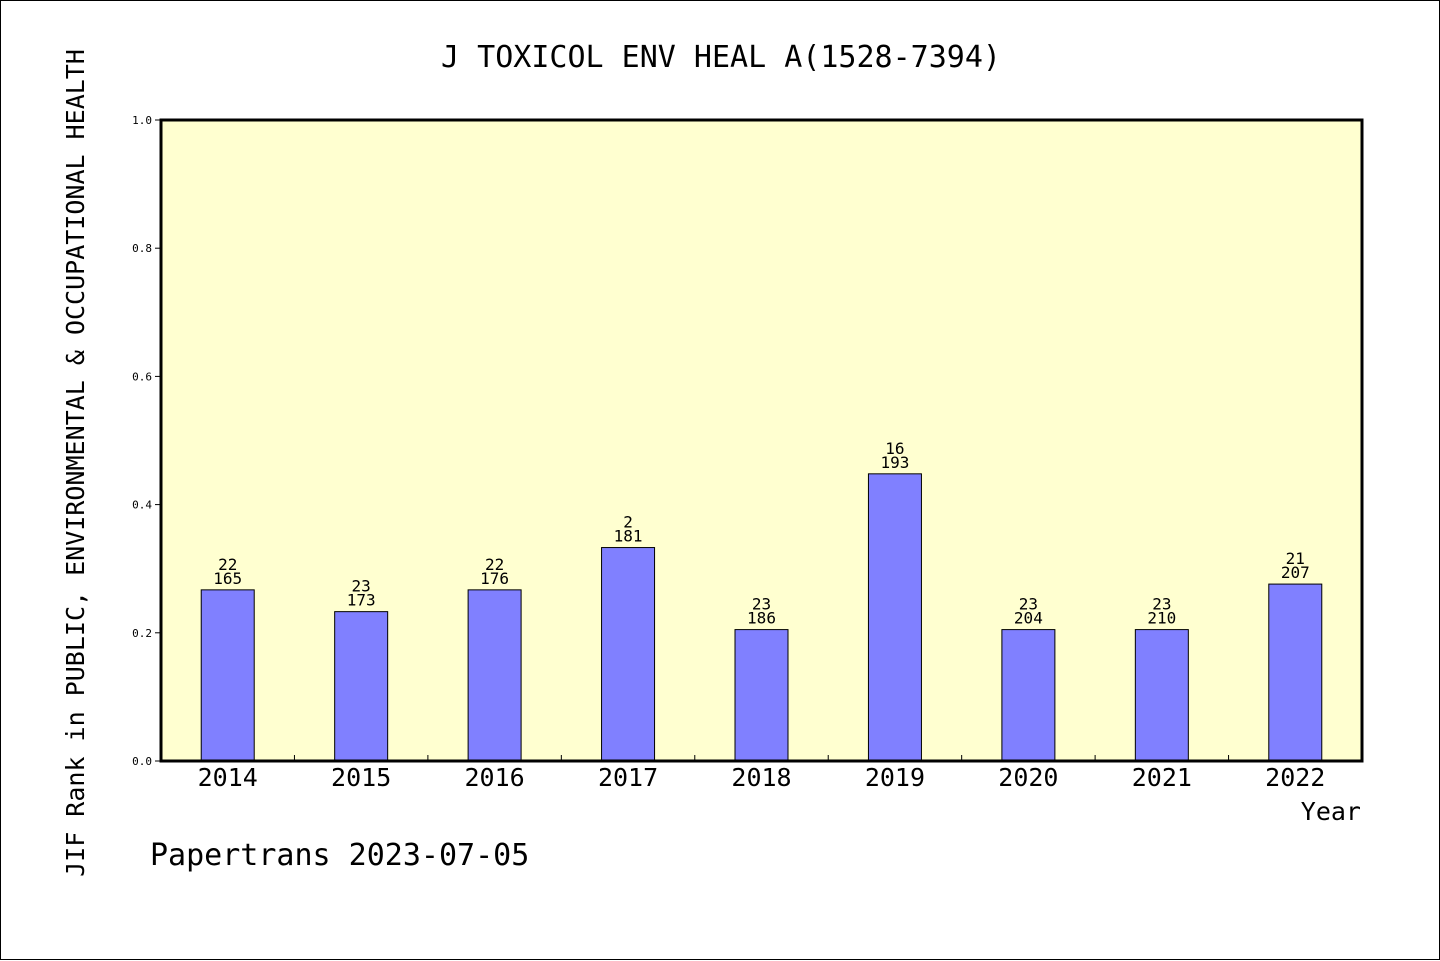 The height and width of the screenshot is (961, 1440). What do you see at coordinates (1295, 558) in the screenshot?
I see `bar-label-rank: 21` at bounding box center [1295, 558].